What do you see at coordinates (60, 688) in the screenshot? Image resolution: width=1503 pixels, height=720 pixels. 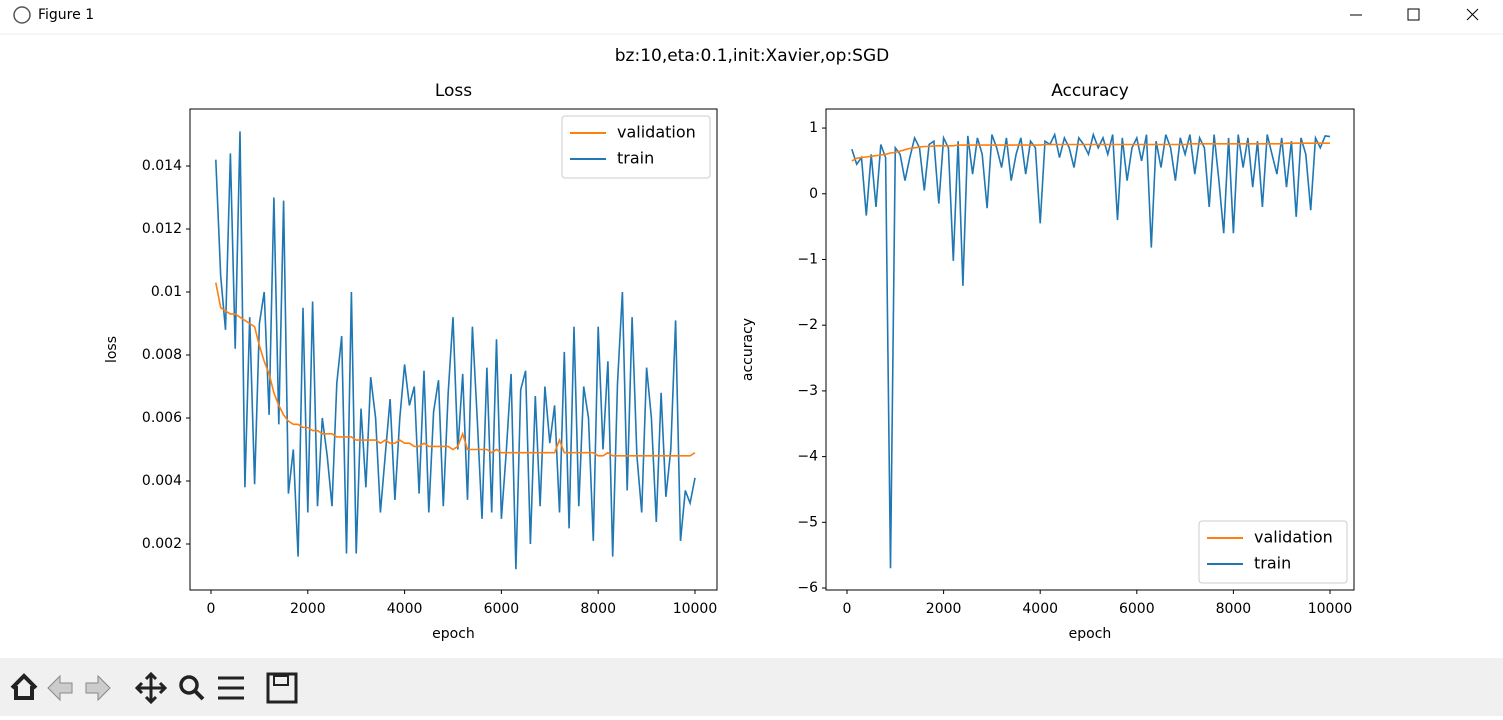 I see `back-button` at bounding box center [60, 688].